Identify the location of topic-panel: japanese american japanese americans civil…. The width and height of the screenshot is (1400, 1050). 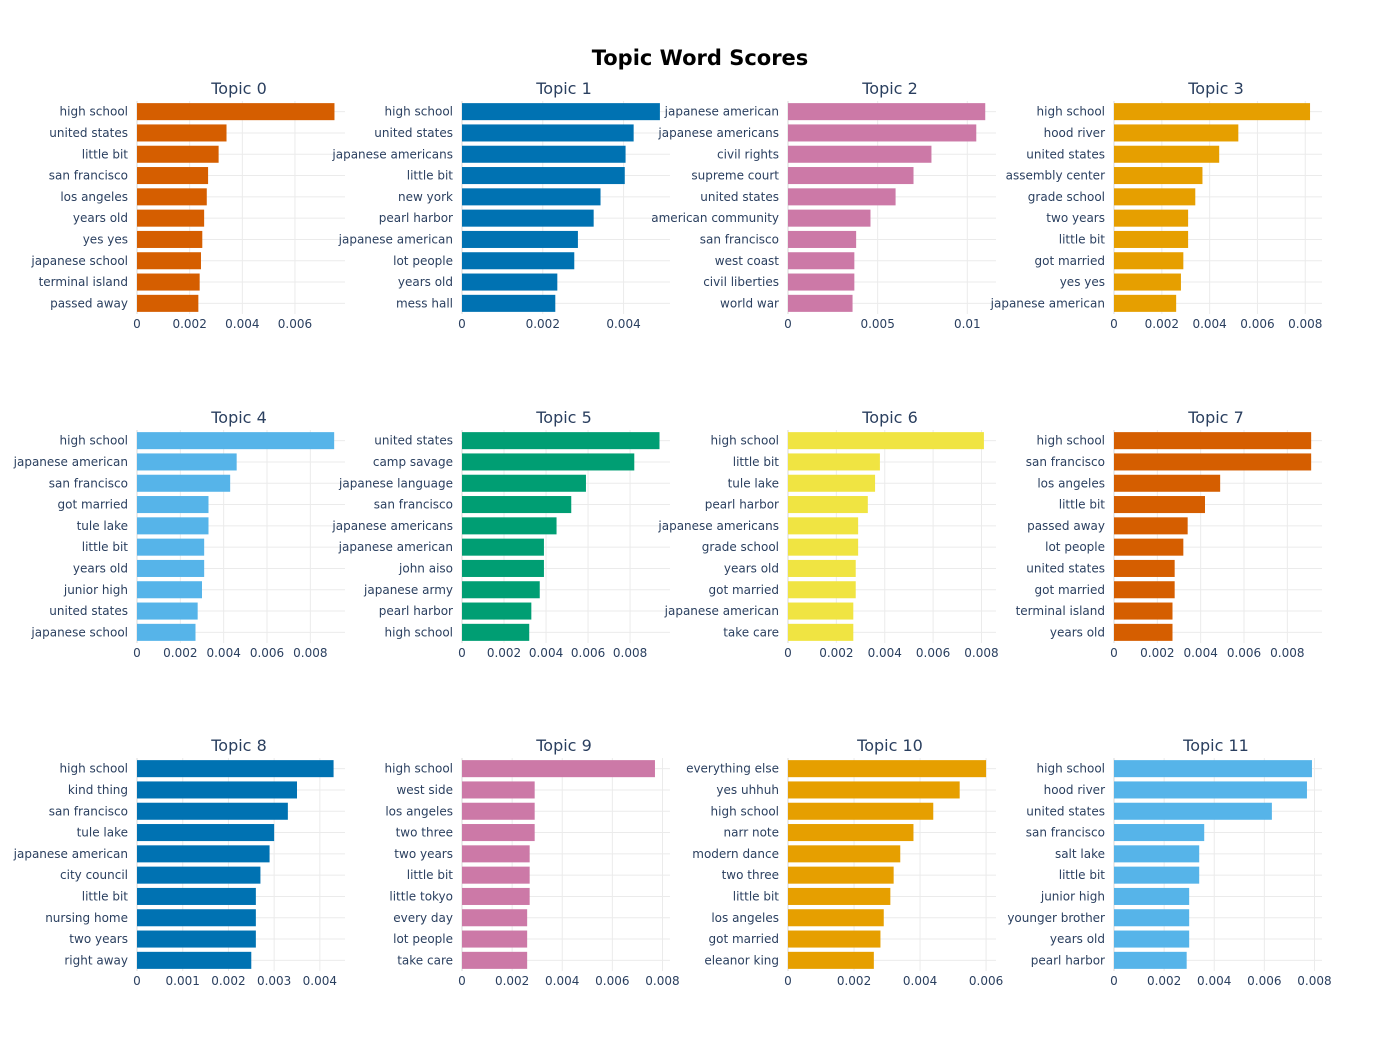
(823, 205).